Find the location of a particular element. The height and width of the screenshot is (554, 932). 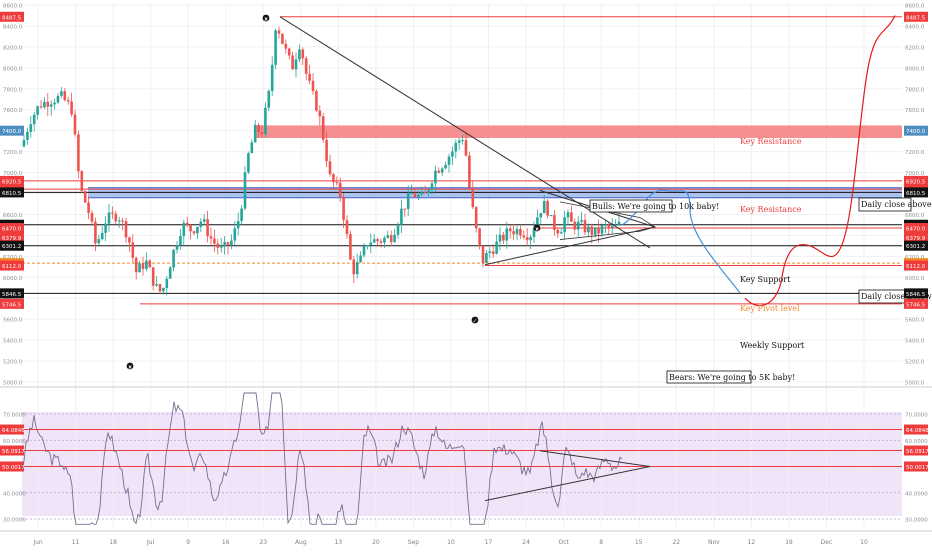

y-tick-label-right: 5400.0 is located at coordinates (915, 342).